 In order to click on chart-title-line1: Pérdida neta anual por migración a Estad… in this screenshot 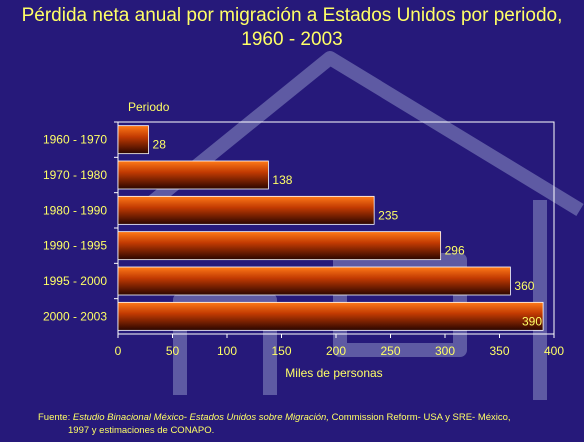, I will do `click(292, 15)`.